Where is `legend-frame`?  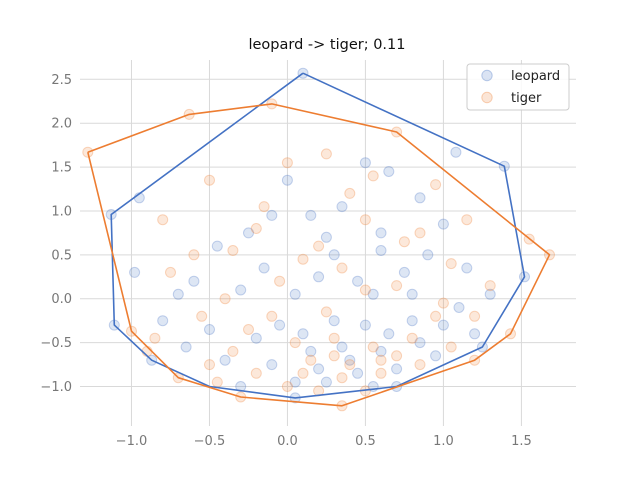
legend-frame is located at coordinates (518, 87).